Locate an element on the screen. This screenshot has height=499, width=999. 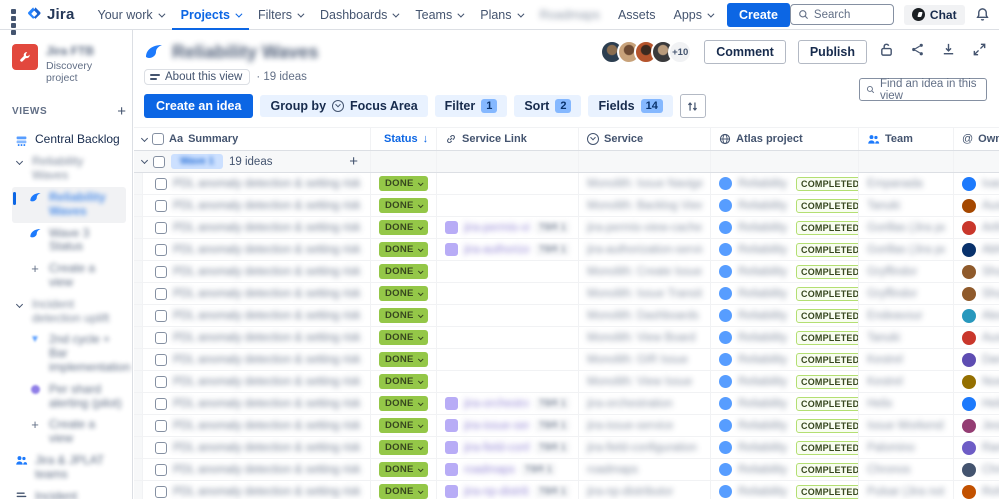
column-header-service: Service is located at coordinates (644, 139).